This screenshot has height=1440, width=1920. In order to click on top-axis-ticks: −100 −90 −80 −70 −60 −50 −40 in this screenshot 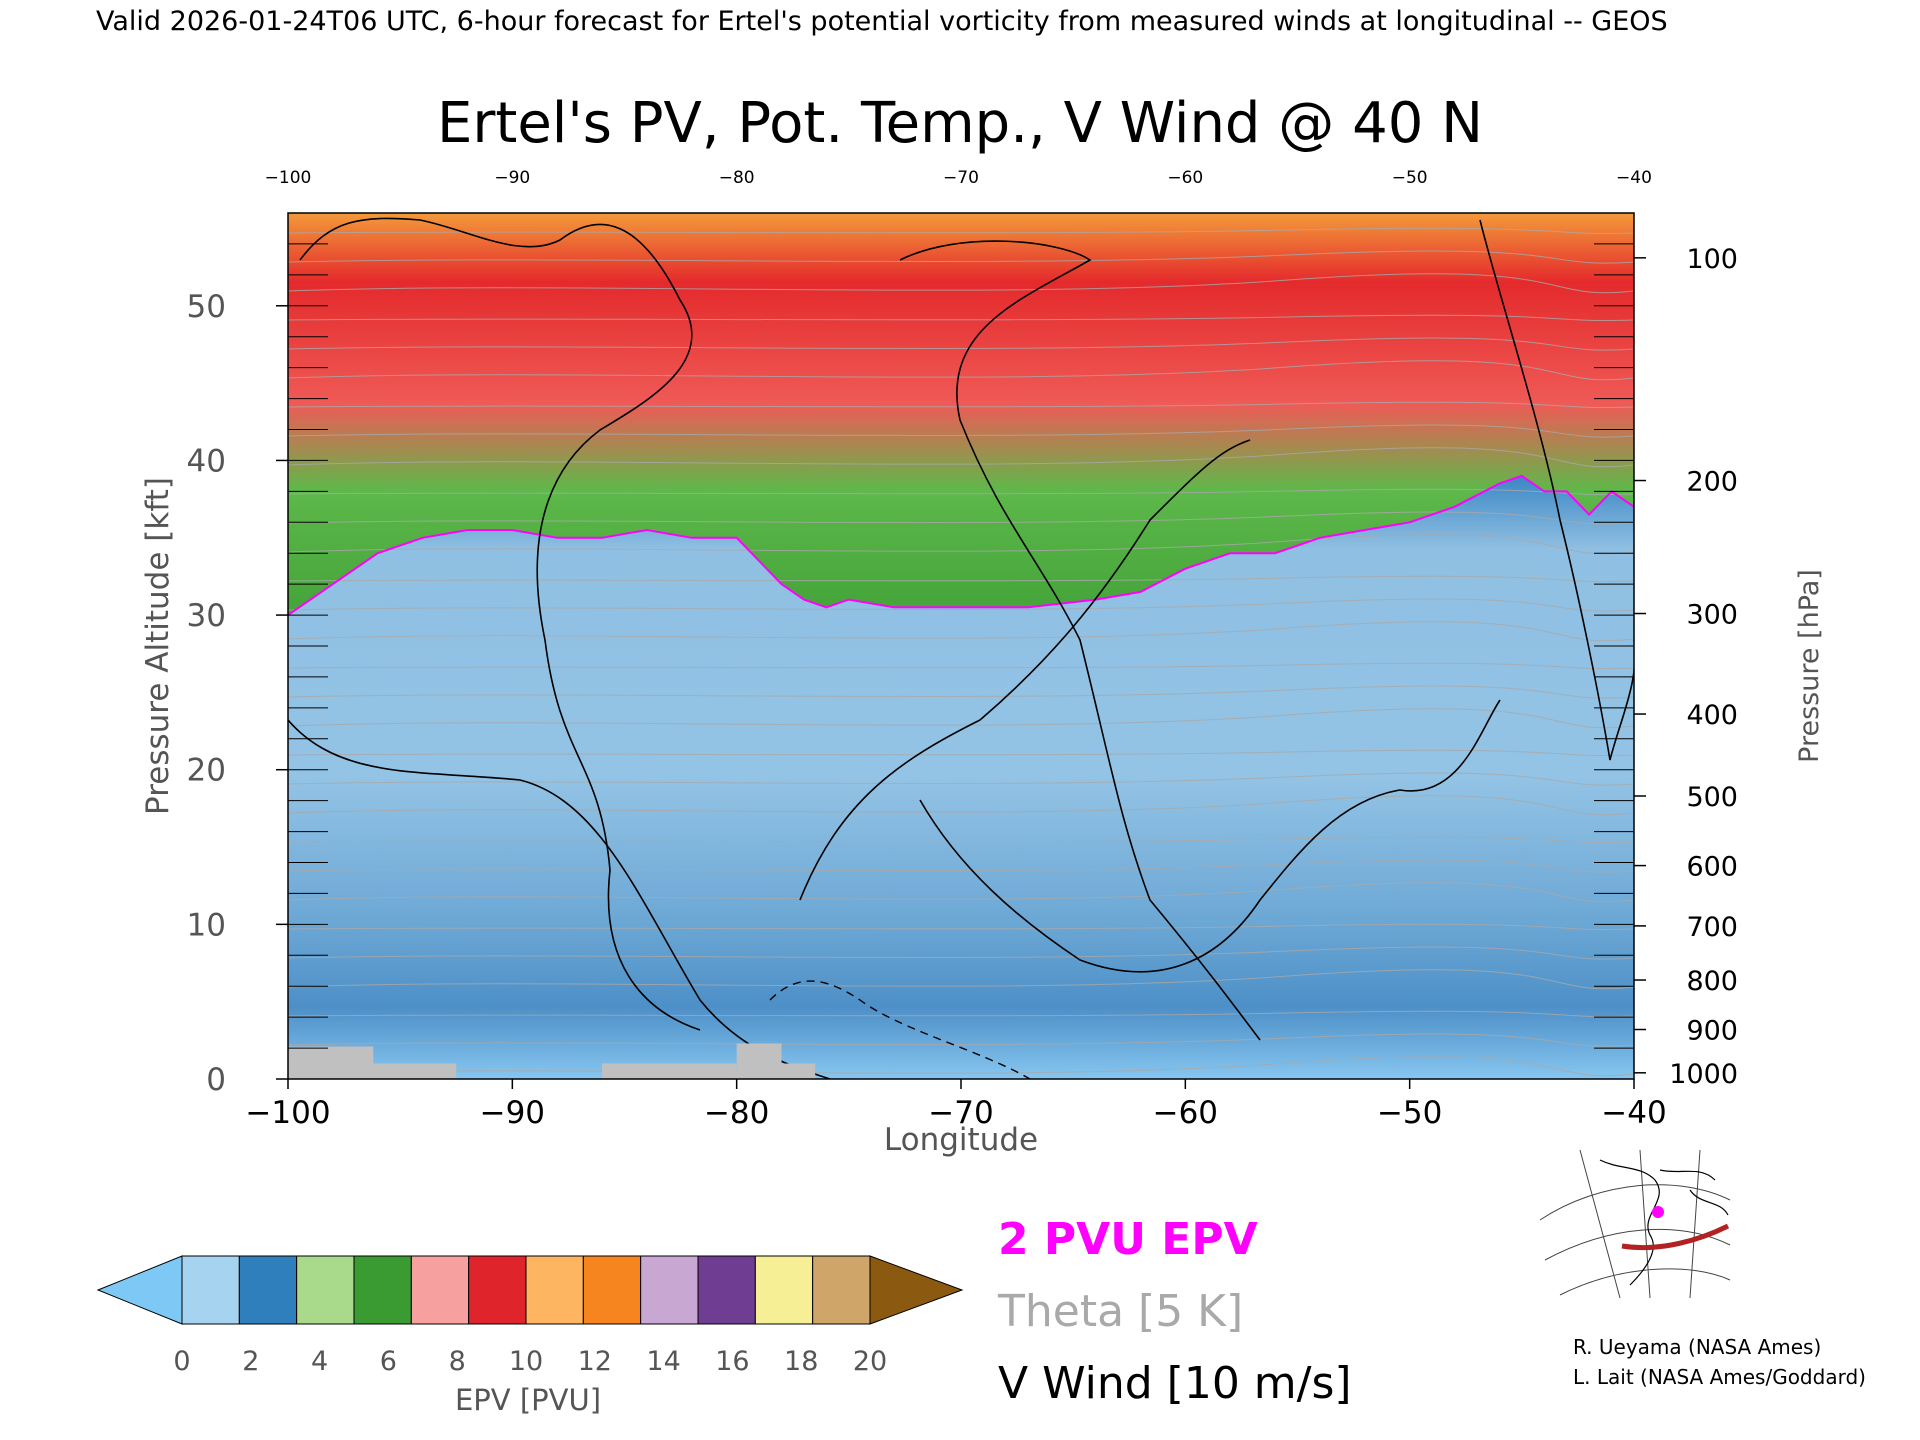, I will do `click(958, 178)`.